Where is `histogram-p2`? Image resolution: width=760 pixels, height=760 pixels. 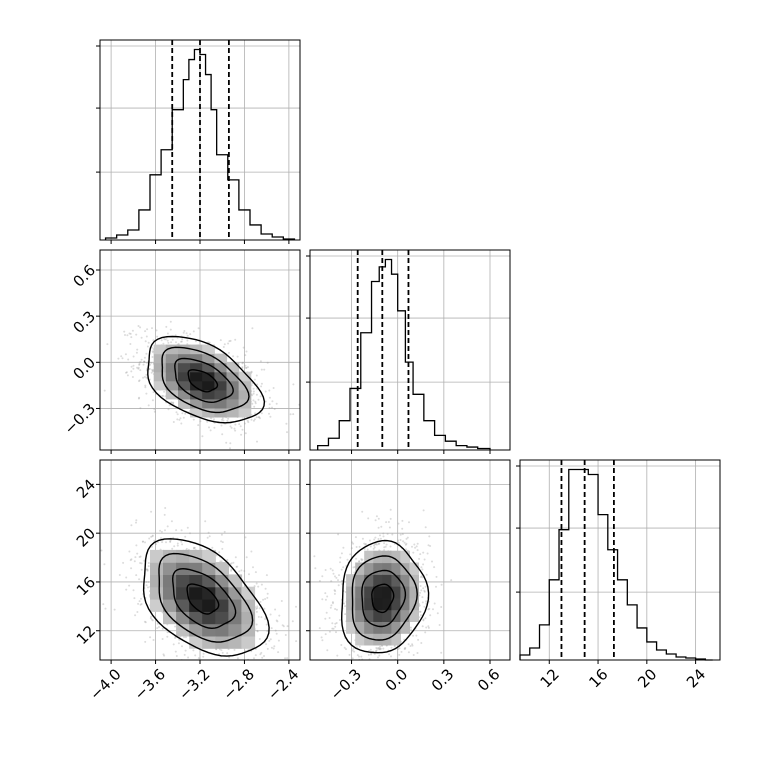 histogram-p2 is located at coordinates (618, 561).